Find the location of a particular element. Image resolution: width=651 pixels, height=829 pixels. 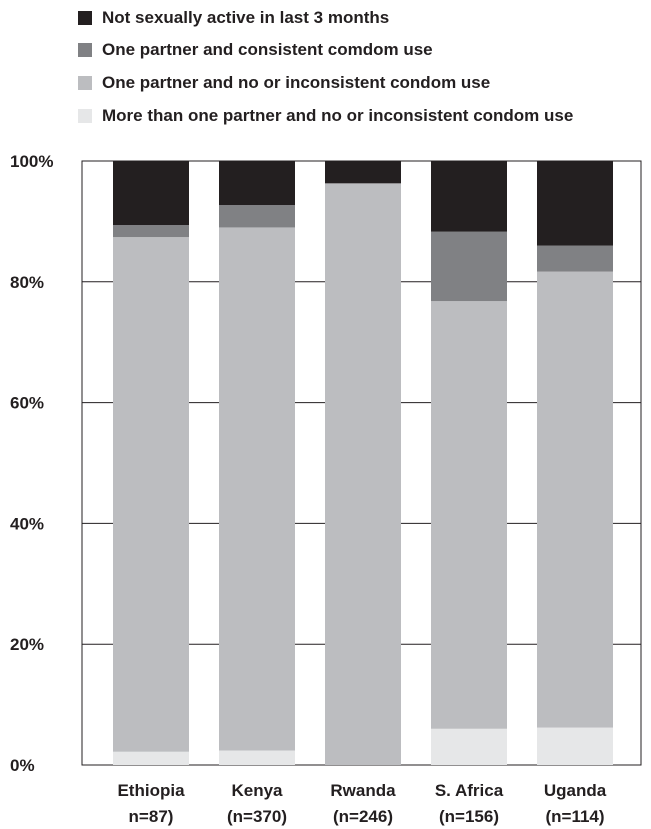

x-tick-label: (n=246) is located at coordinates (363, 816).